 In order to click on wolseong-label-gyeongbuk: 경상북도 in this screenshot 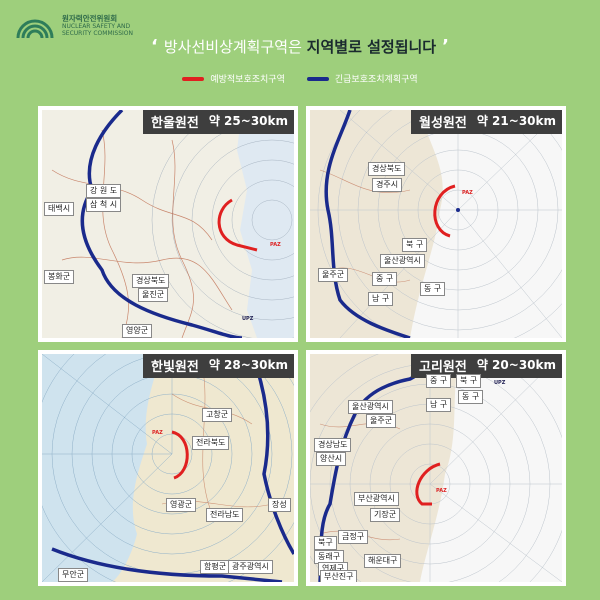, I will do `click(387, 169)`.